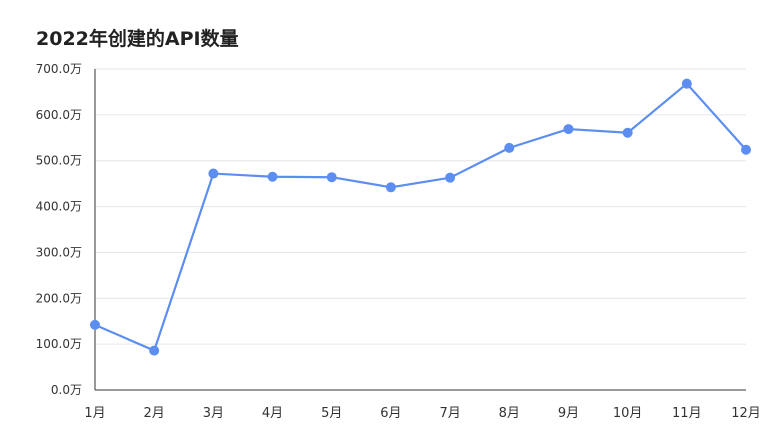 This screenshot has height=444, width=780. I want to click on x-tick-label: 3月, so click(213, 413).